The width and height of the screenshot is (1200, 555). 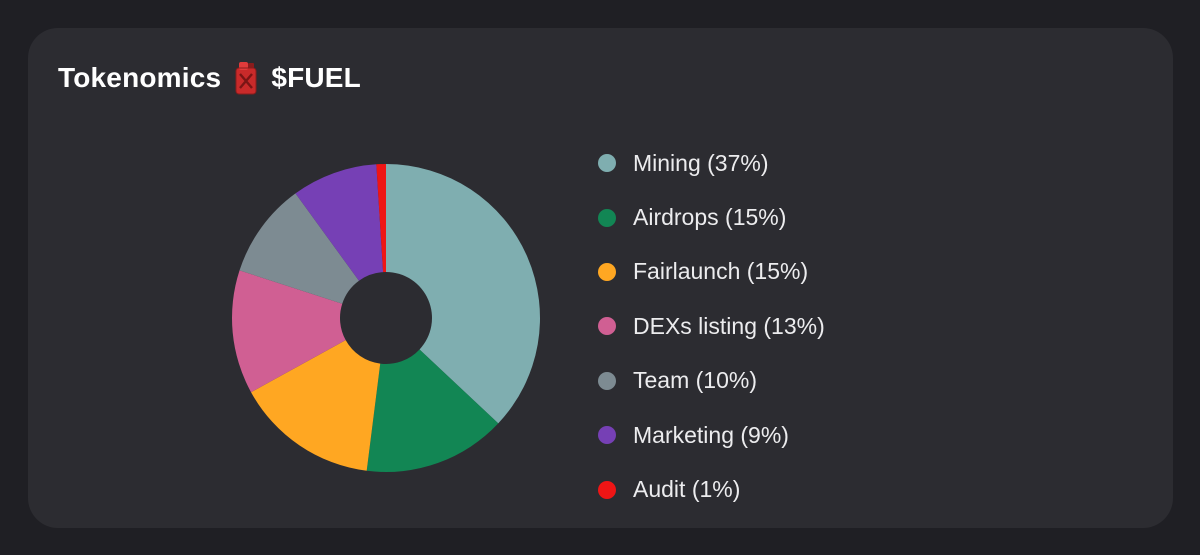 I want to click on pie-slice-marketing, so click(x=339, y=222).